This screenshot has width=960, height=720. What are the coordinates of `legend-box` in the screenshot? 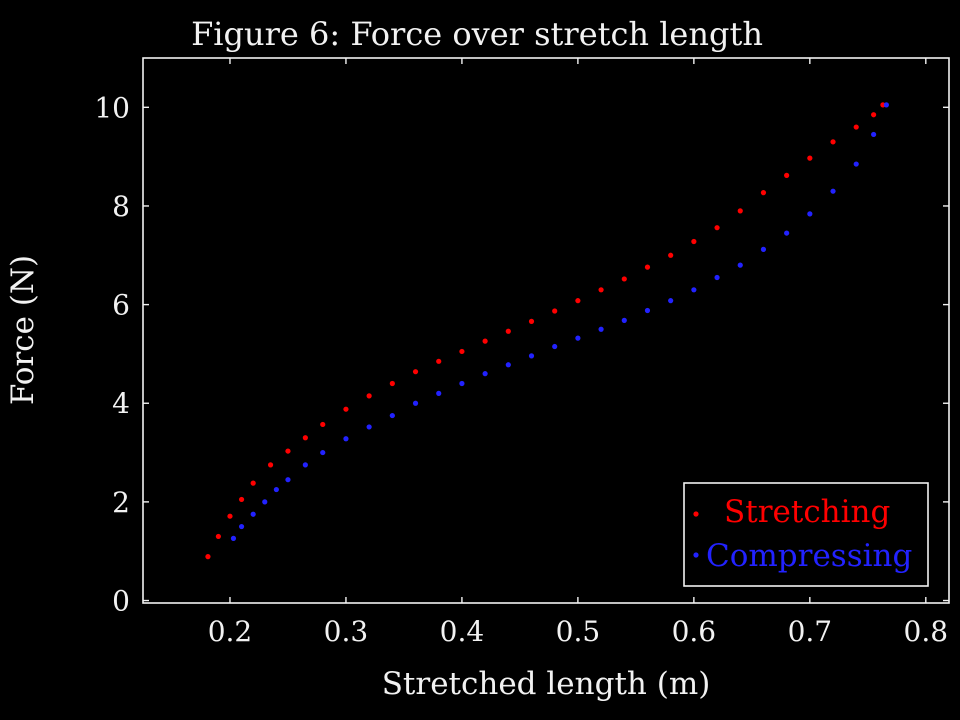 It's located at (806, 534).